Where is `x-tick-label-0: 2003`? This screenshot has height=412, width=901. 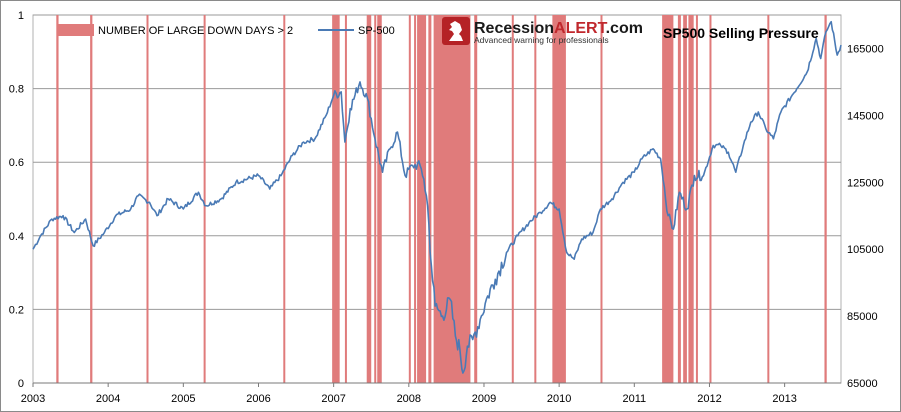
x-tick-label-0: 2003 is located at coordinates (33, 399).